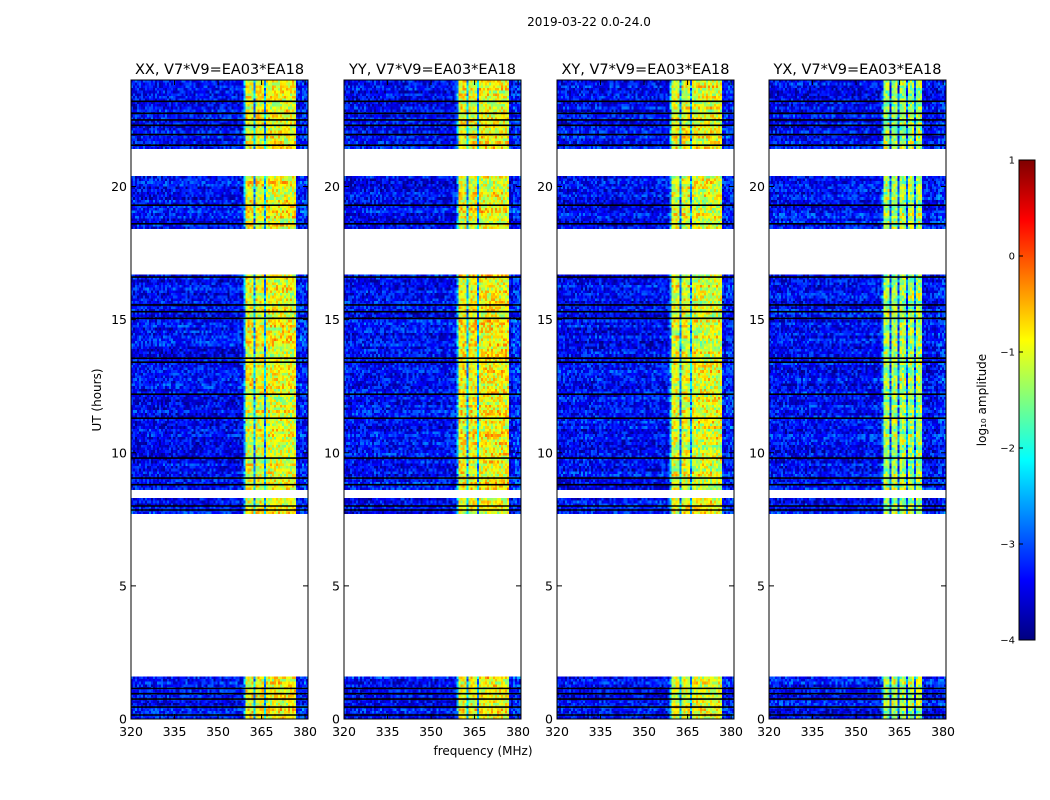  What do you see at coordinates (97, 399) in the screenshot?
I see `y-axis-label: UT (hours)` at bounding box center [97, 399].